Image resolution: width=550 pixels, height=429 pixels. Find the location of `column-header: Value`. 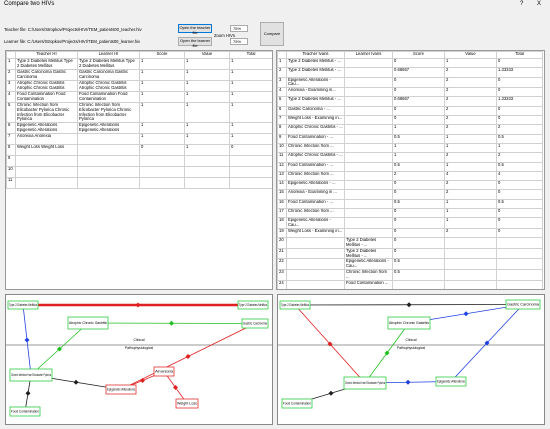

column-header: Value is located at coordinates (207, 55).